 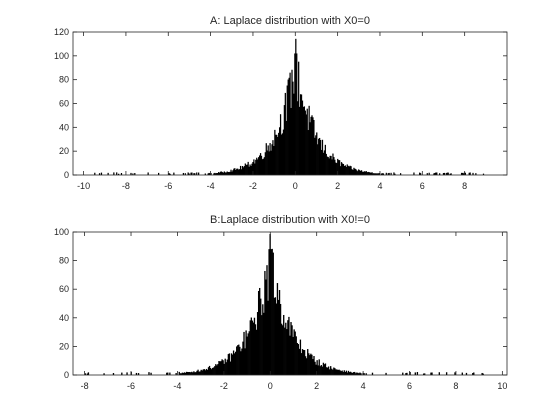 What do you see at coordinates (66, 375) in the screenshot?
I see `subplot-b-y-tick-label-0: 0` at bounding box center [66, 375].